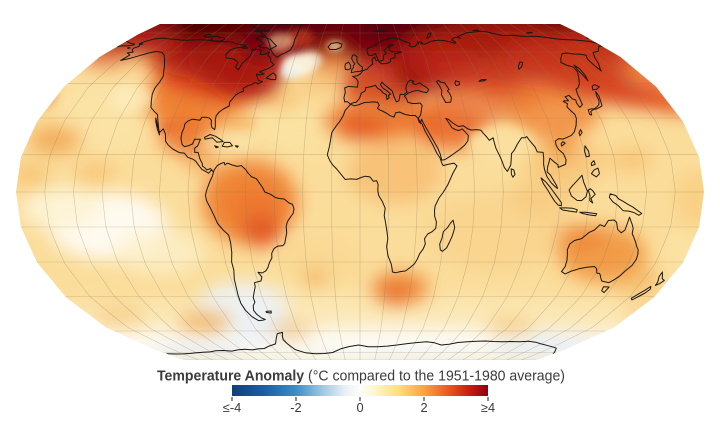 This screenshot has height=430, width=720. What do you see at coordinates (488, 407) in the screenshot?
I see `svg-text: ≥4` at bounding box center [488, 407].